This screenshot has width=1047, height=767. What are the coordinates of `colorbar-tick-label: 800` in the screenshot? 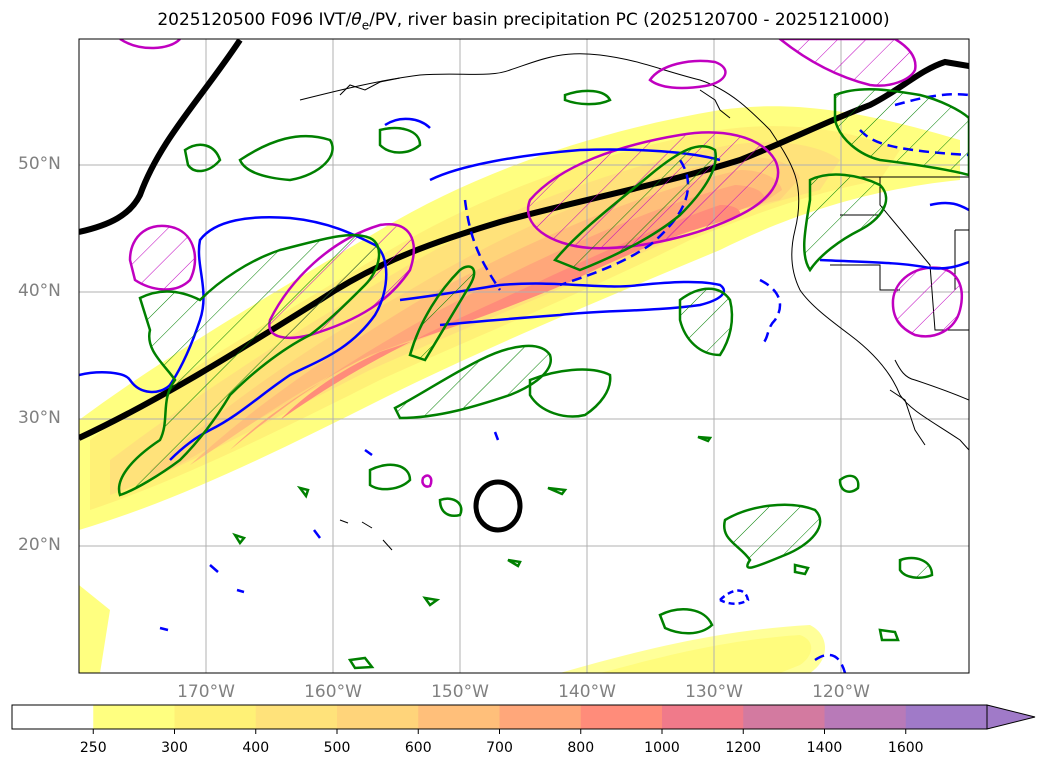 It's located at (581, 748).